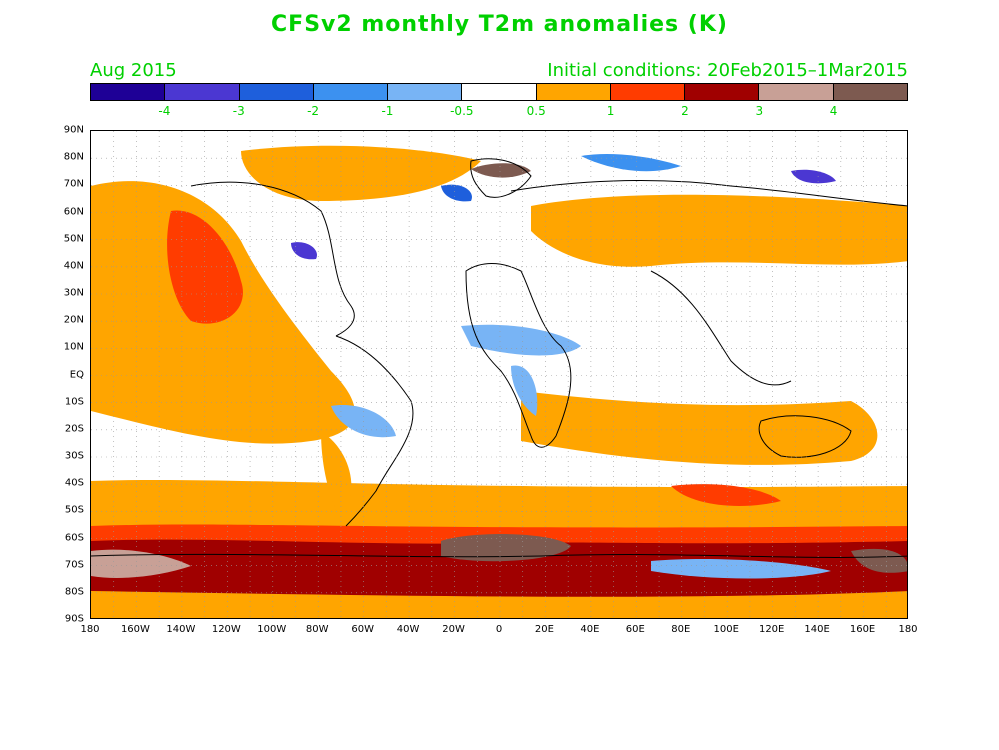  What do you see at coordinates (73, 320) in the screenshot?
I see `latitude-label: 20N` at bounding box center [73, 320].